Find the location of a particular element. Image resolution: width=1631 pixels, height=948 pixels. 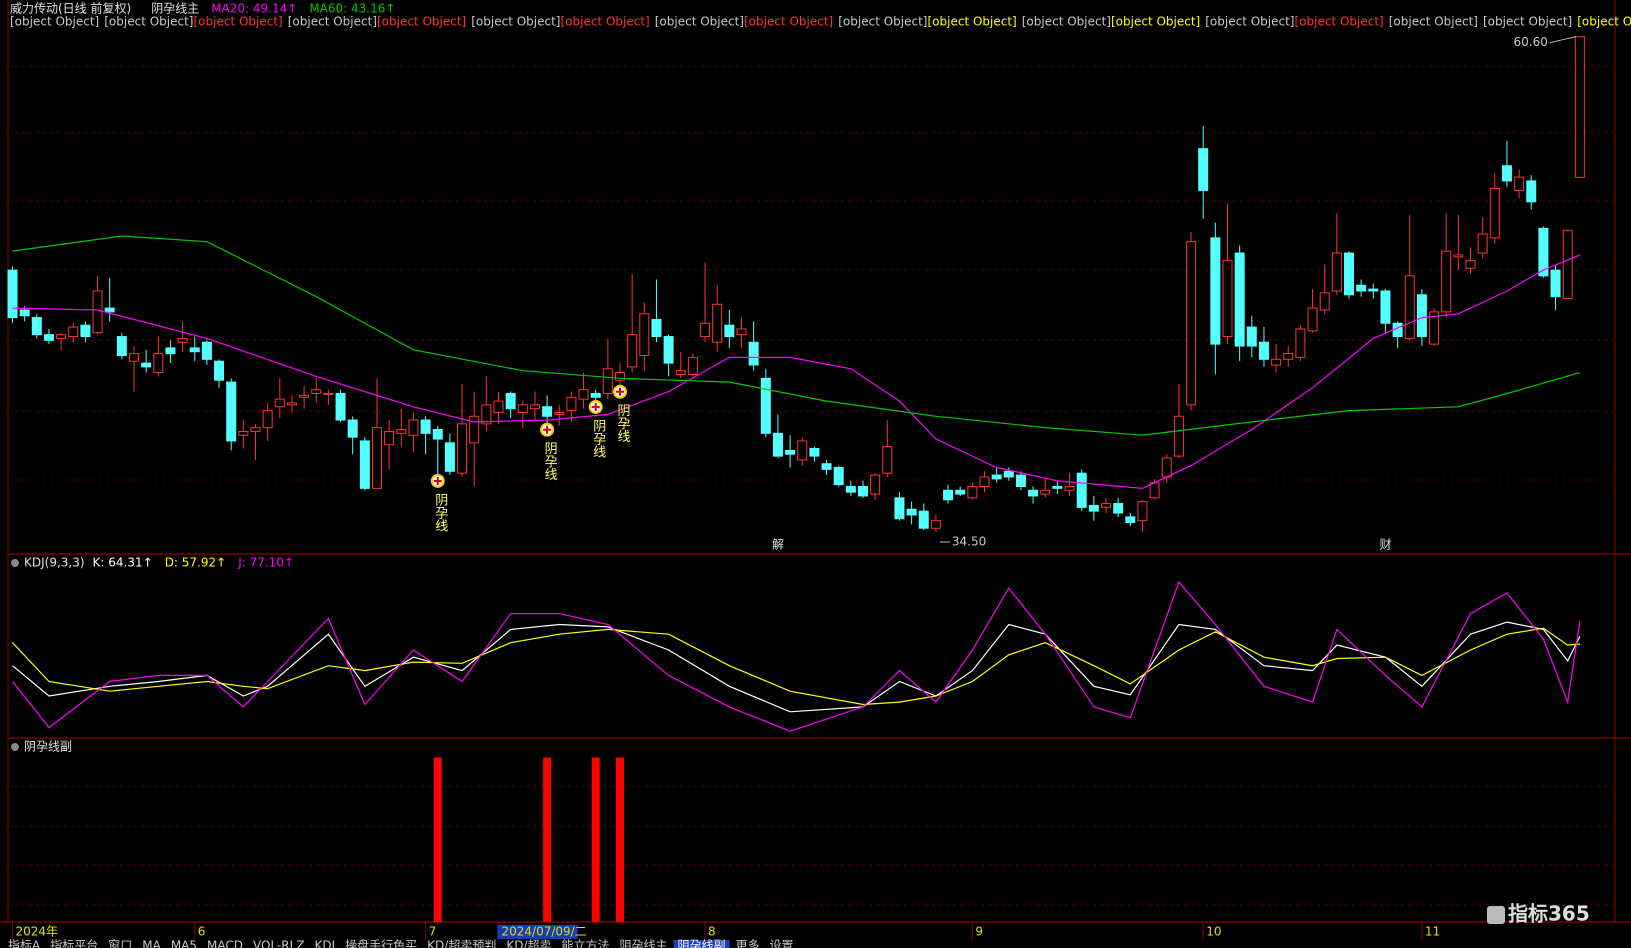

x-tick-label: 2024/07/09/二 is located at coordinates (544, 932).